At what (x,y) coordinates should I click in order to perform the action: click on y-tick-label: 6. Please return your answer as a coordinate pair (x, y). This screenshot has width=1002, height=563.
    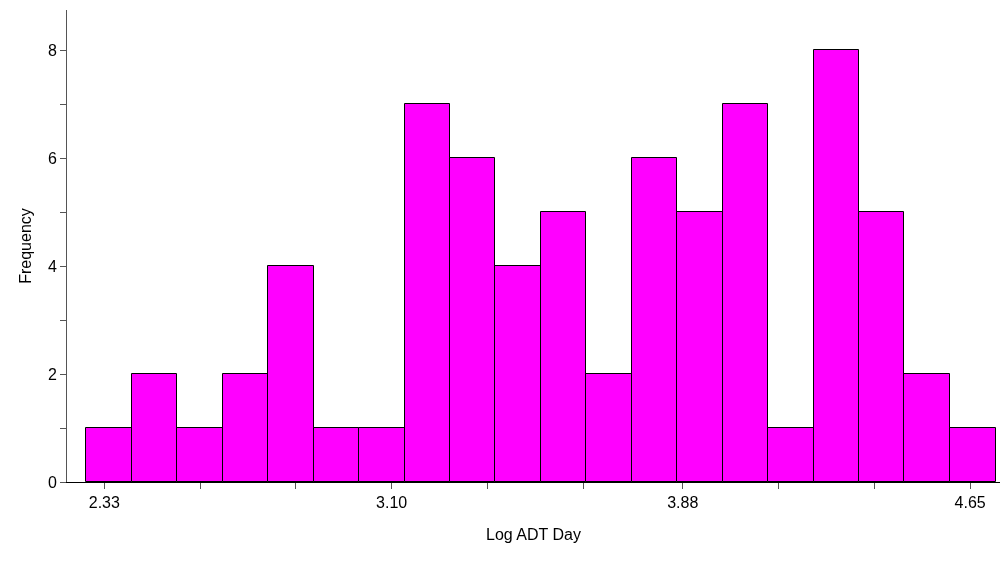
    Looking at the image, I should click on (52, 158).